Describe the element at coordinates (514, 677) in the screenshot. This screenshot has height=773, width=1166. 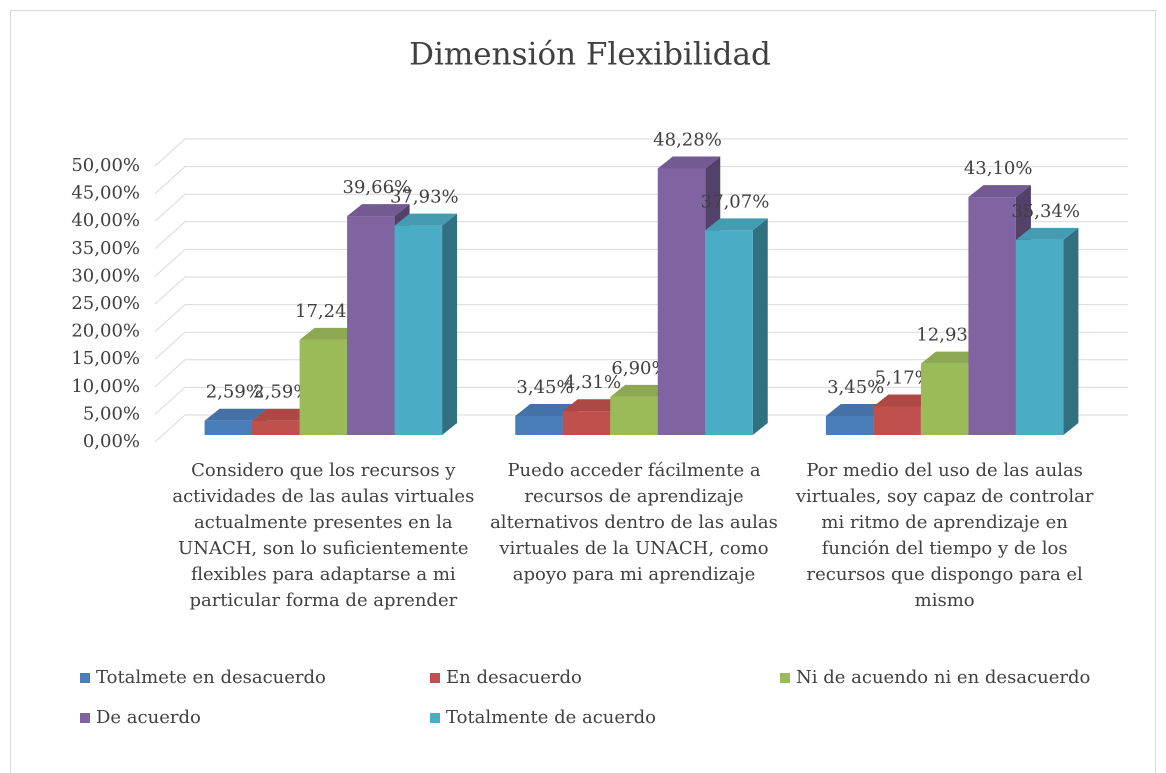
I see `legend-label: En desacuerdo` at that location.